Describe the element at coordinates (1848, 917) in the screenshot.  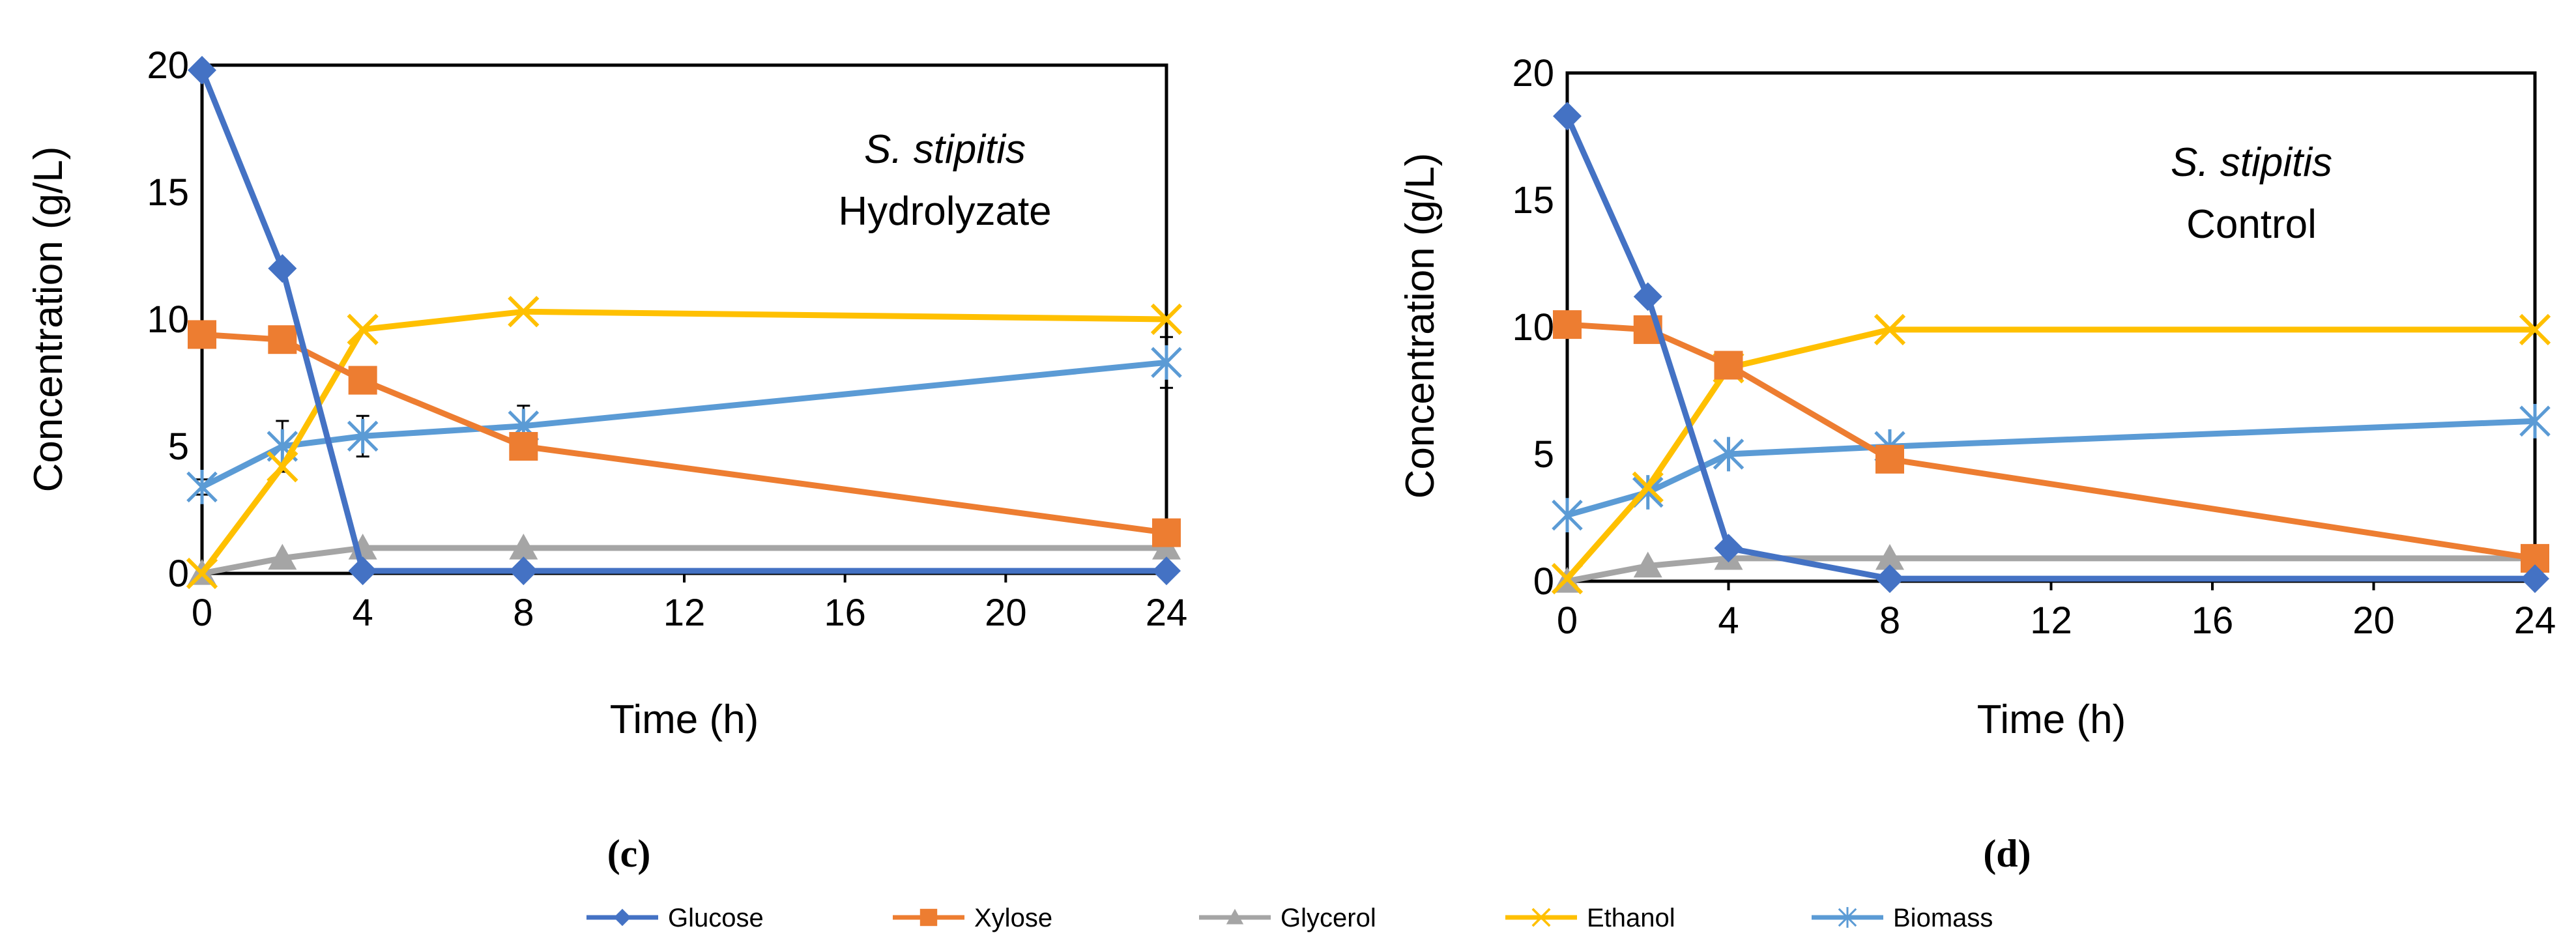
I see `legend-marker-biomass` at that location.